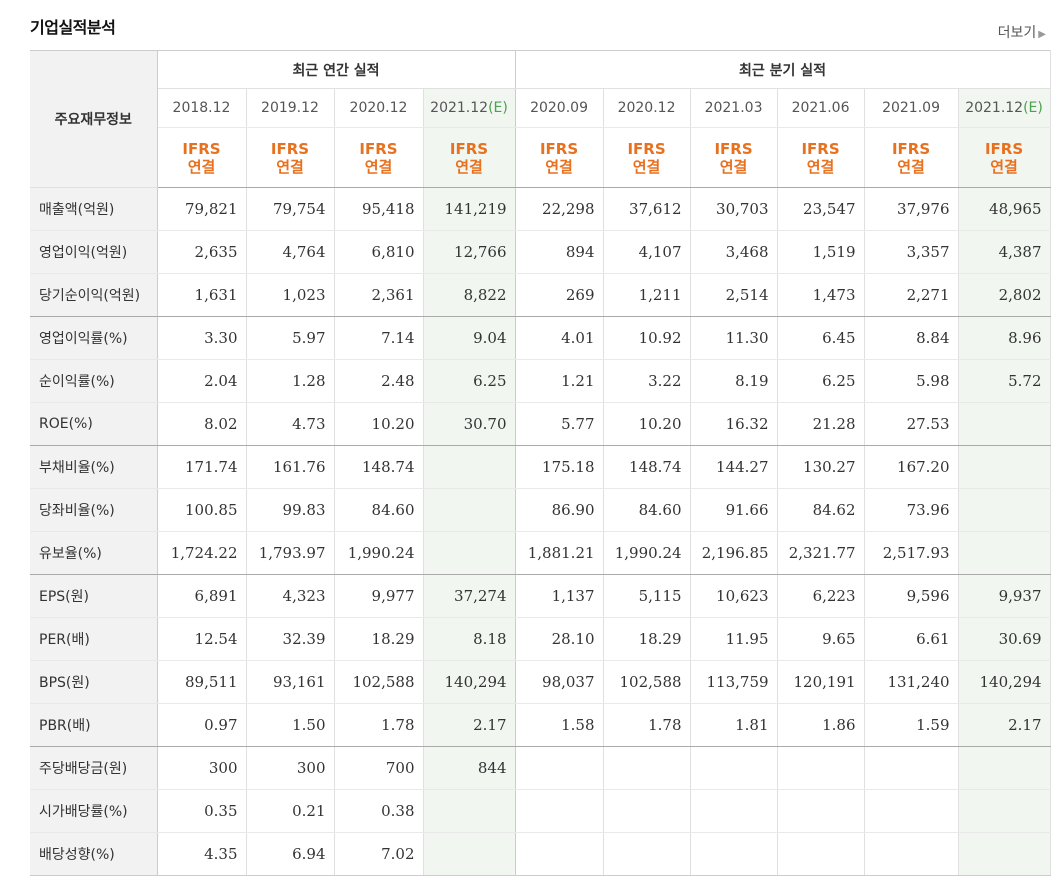 This screenshot has height=895, width=1064. What do you see at coordinates (290, 553) in the screenshot?
I see `value-cell: 1,793.97` at bounding box center [290, 553].